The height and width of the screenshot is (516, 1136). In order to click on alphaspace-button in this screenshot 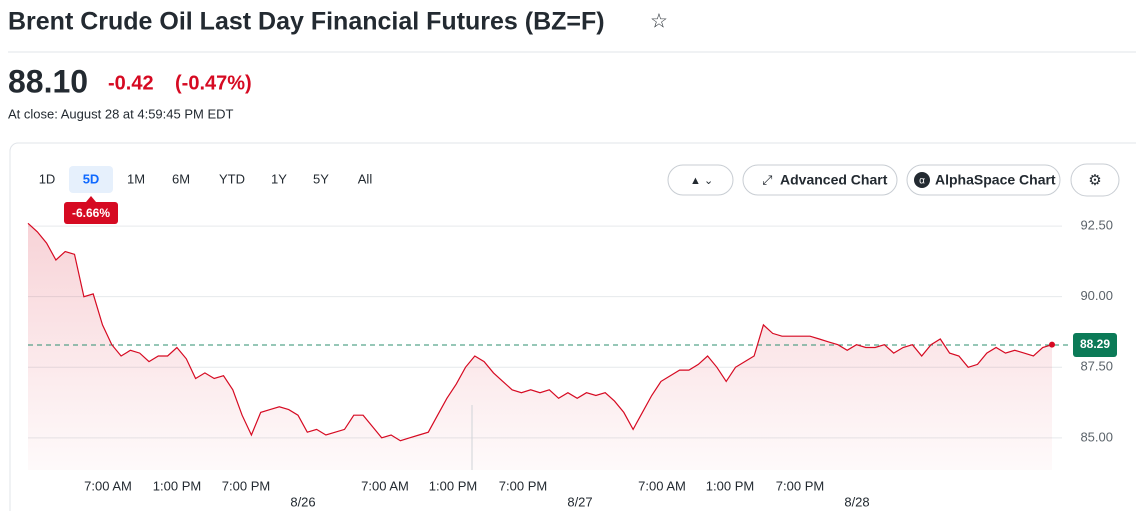, I will do `click(983, 180)`.